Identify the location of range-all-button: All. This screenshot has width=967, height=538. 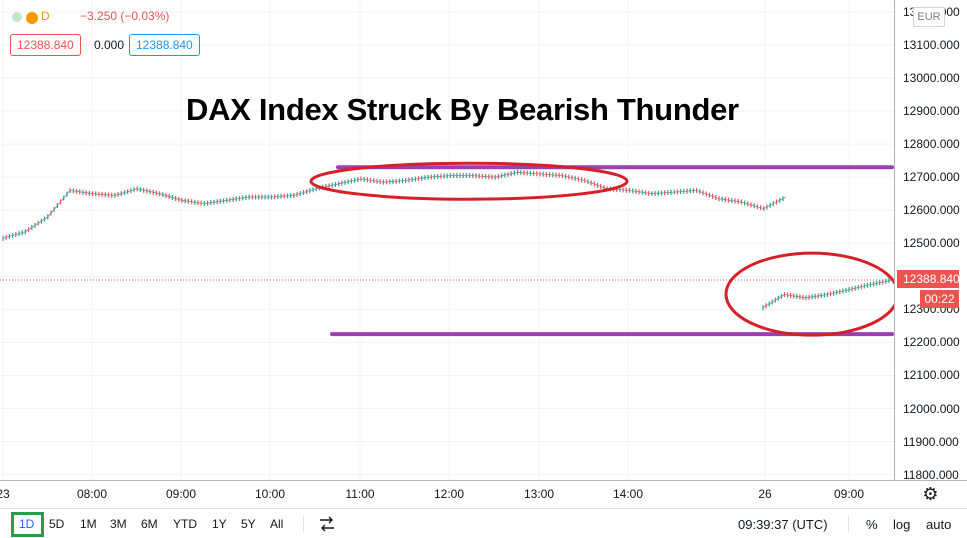
(277, 524).